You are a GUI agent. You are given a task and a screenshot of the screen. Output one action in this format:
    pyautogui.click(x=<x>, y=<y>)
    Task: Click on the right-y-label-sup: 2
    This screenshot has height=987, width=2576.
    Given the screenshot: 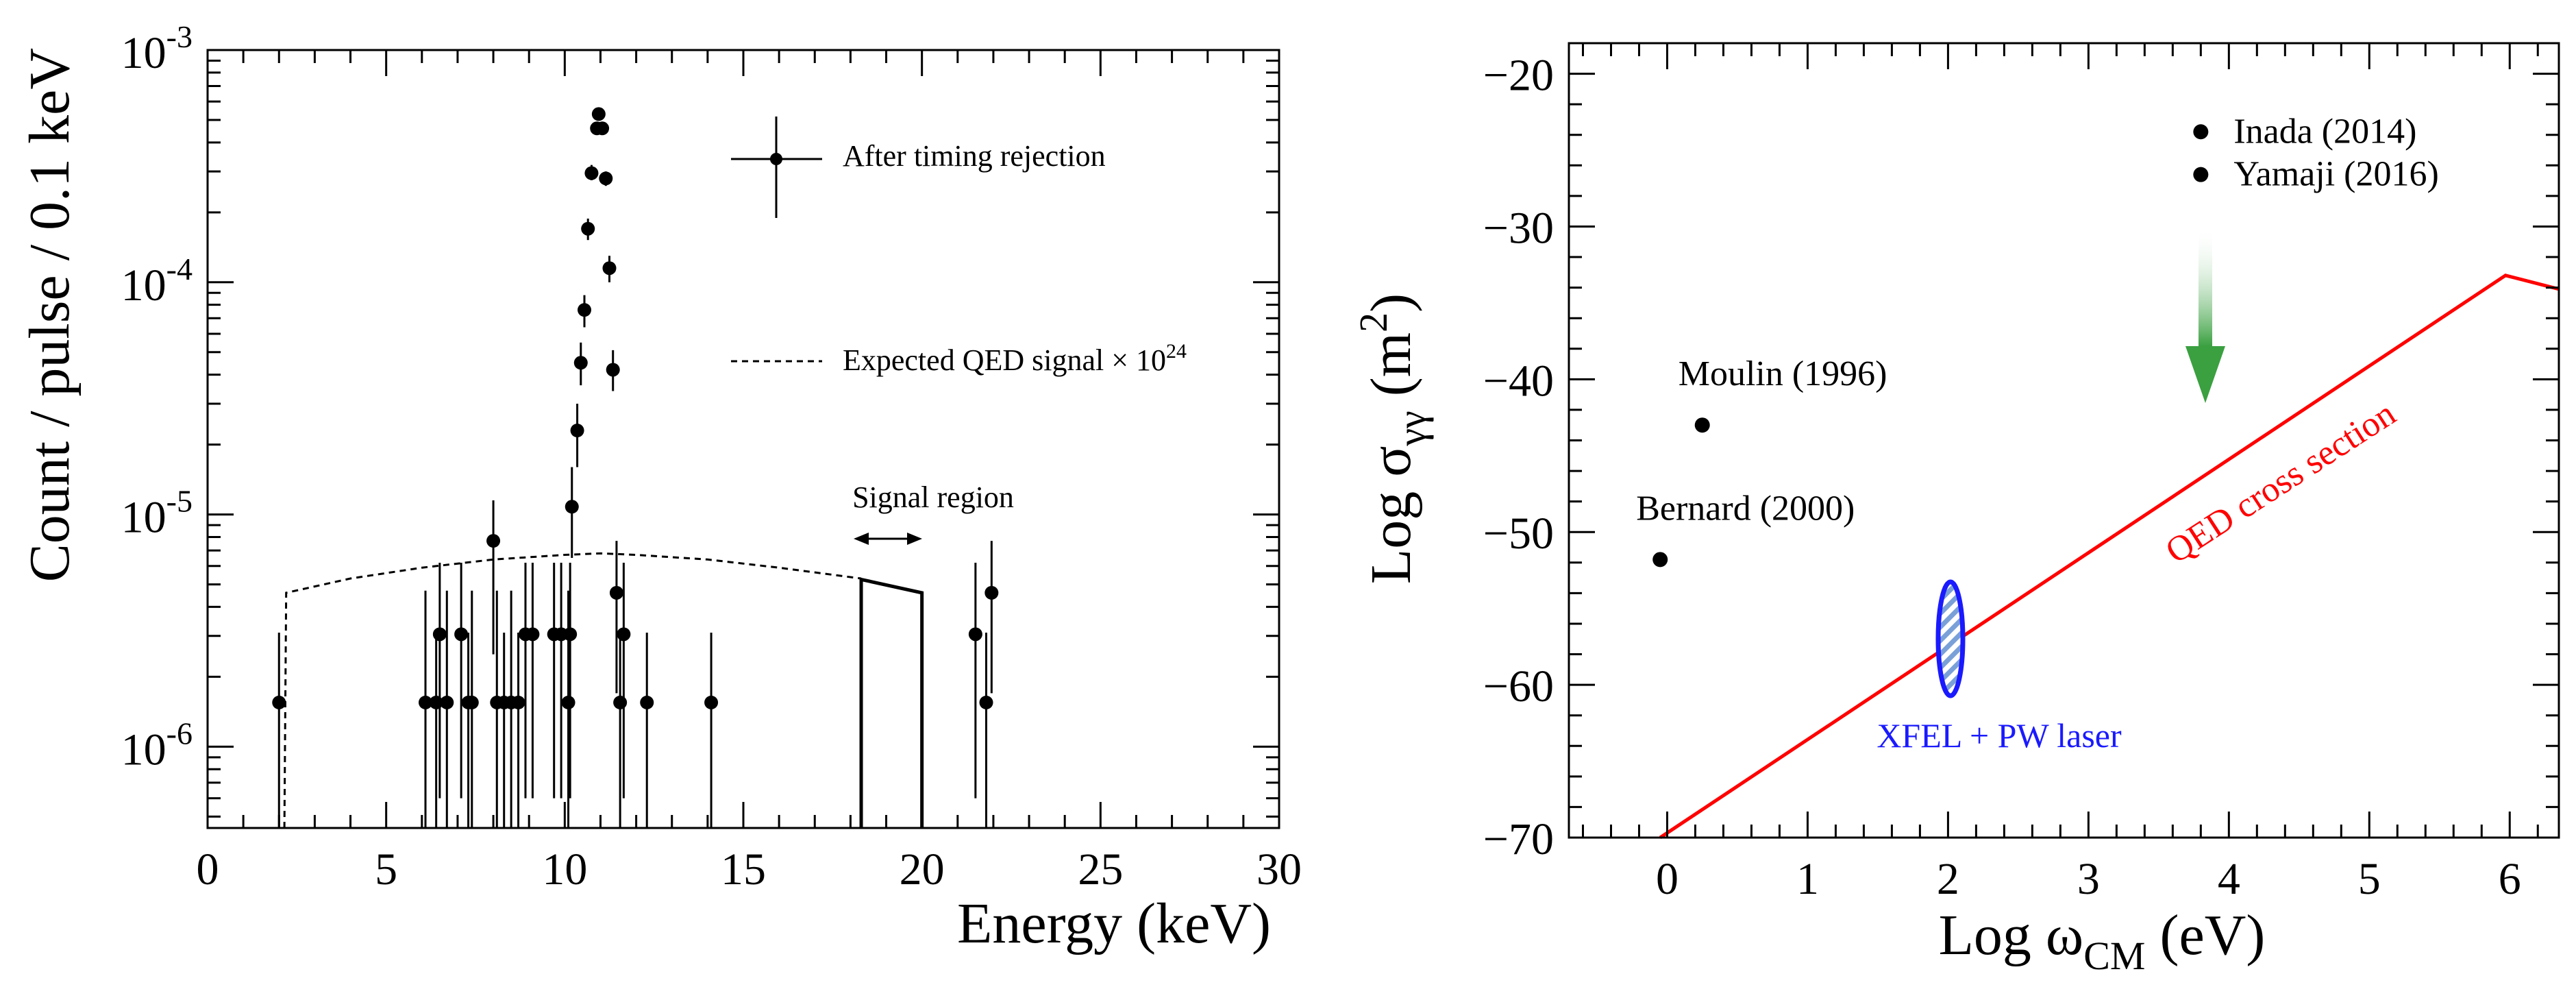 What is the action you would take?
    pyautogui.click(x=1373, y=322)
    